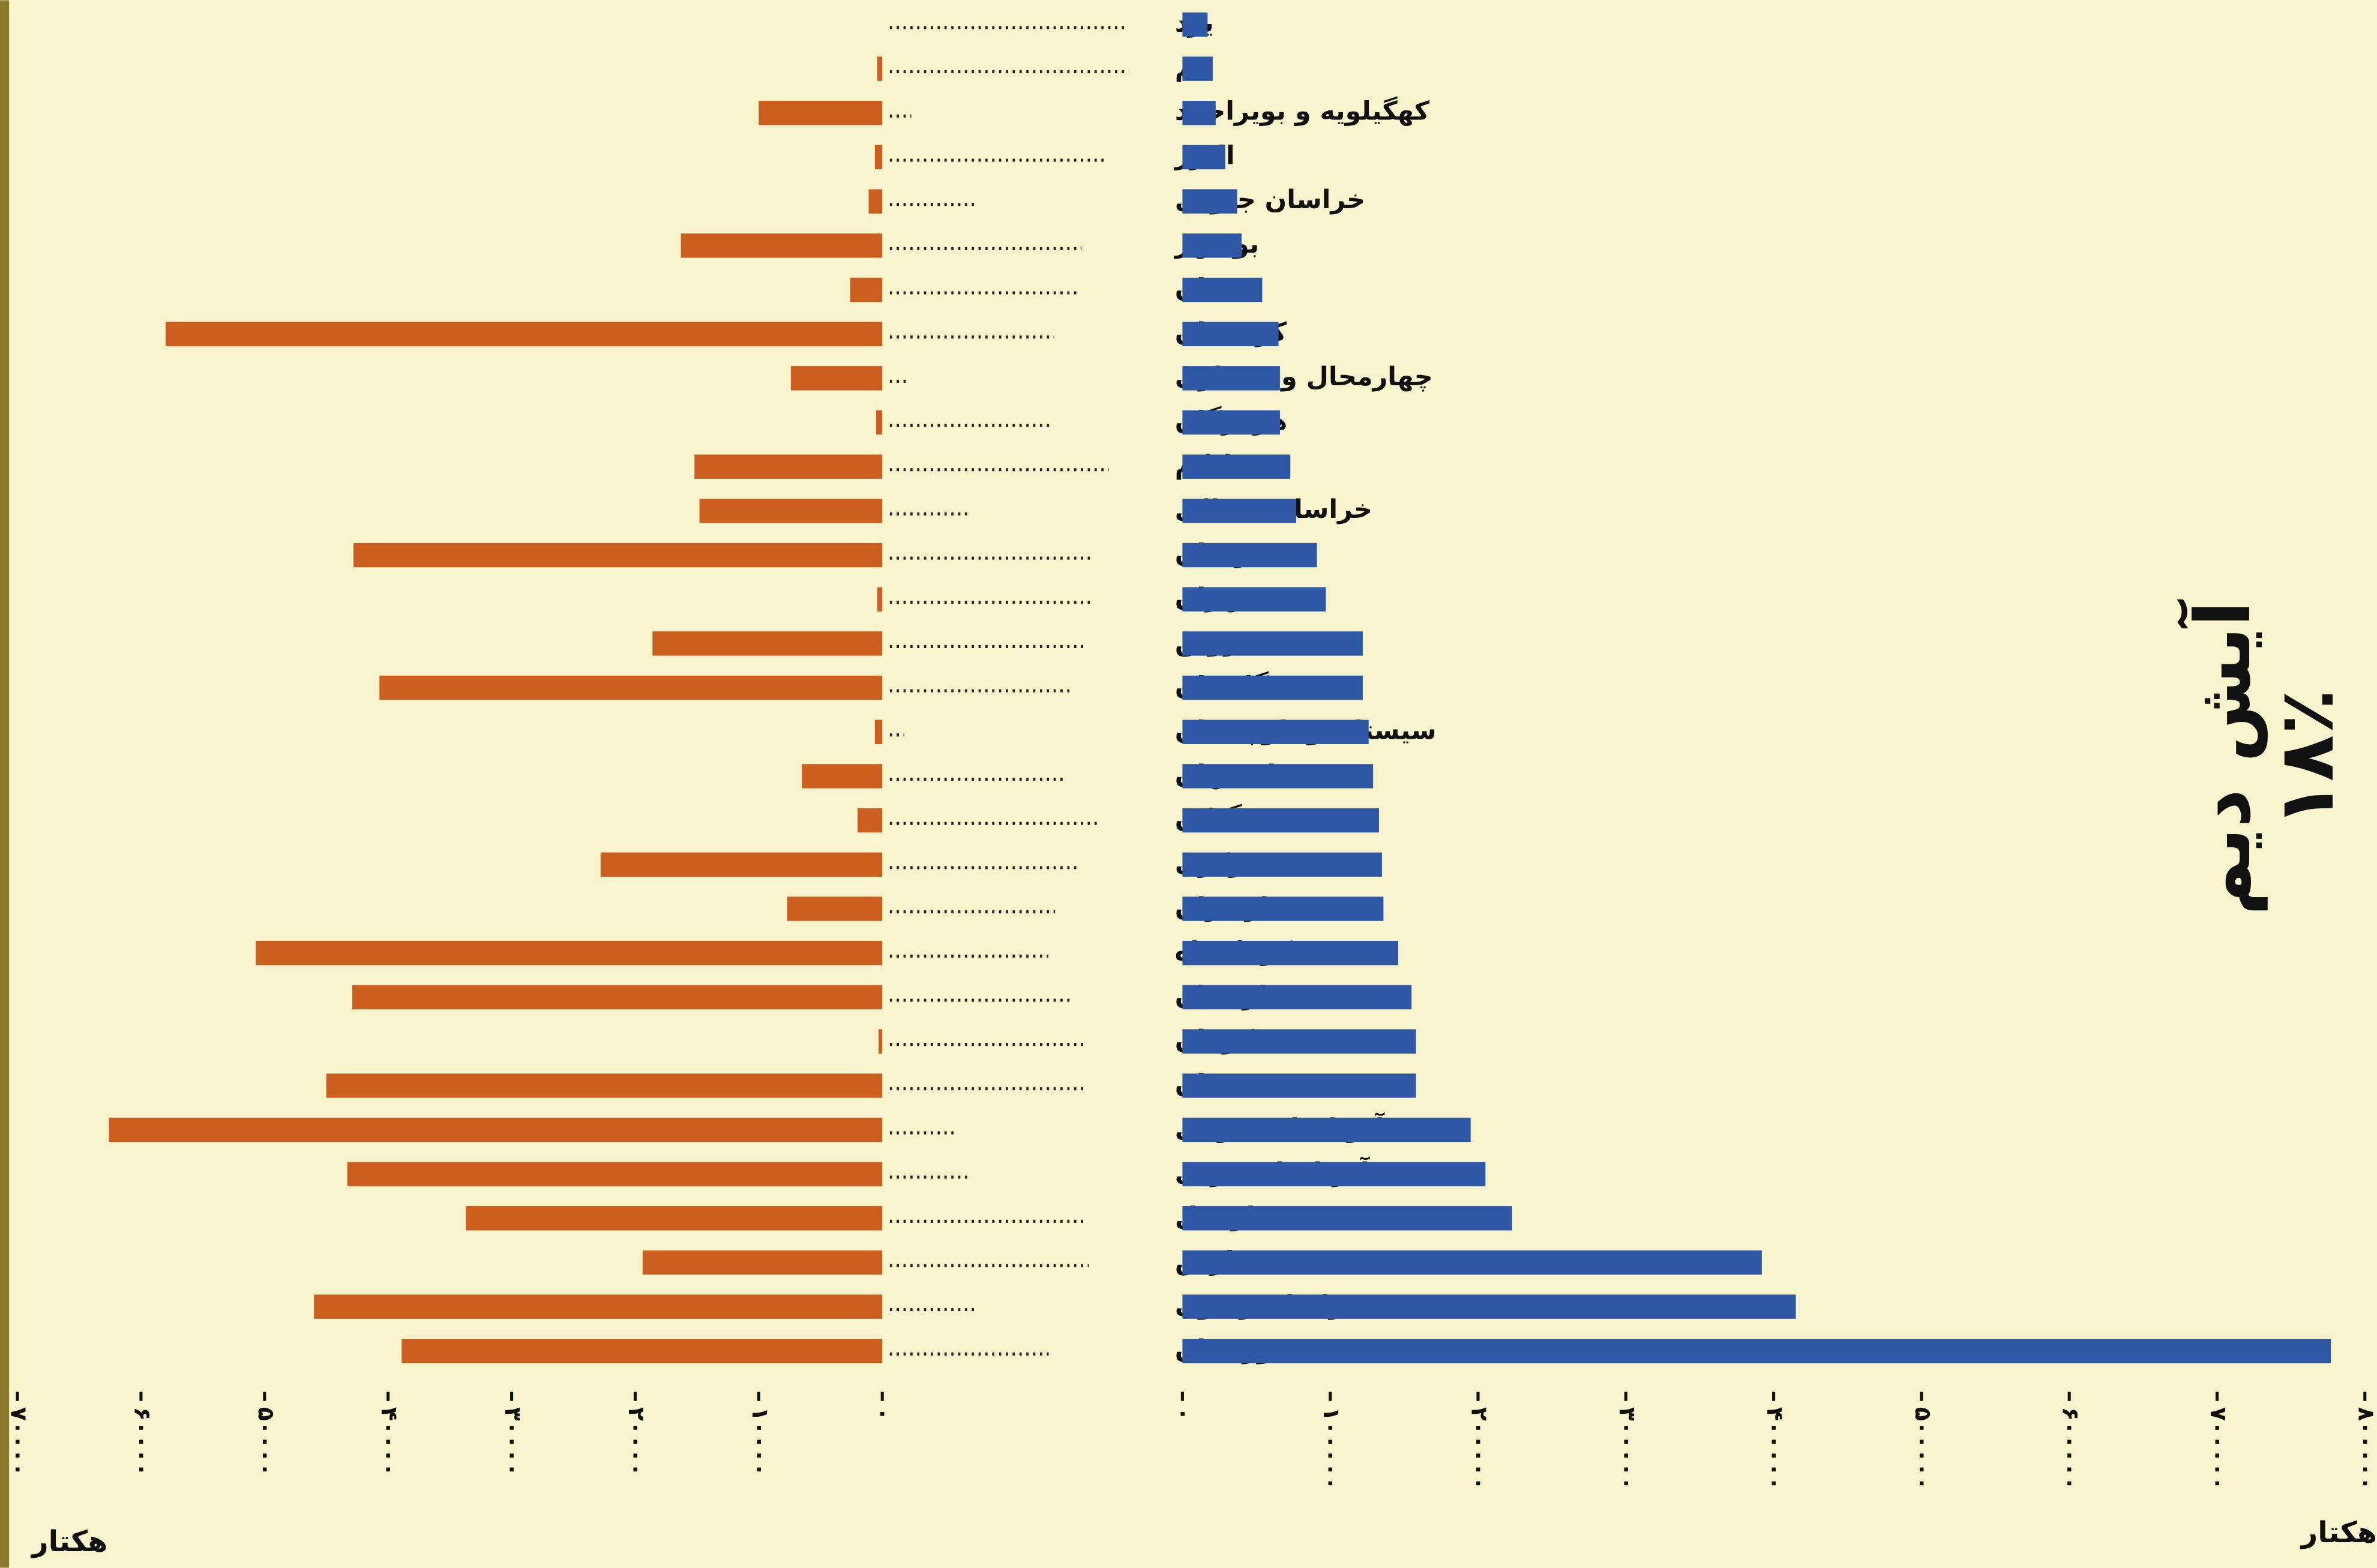 This screenshot has height=1568, width=2377. What do you see at coordinates (19, 1442) in the screenshot?
I see `x-tick-label: ۷۰۰۰۰` at bounding box center [19, 1442].